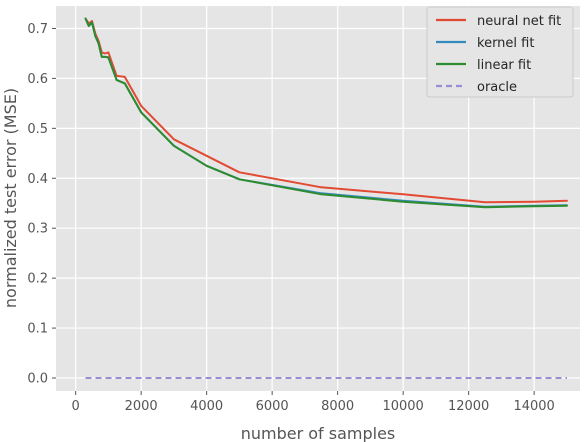 The image size is (586, 442). Describe the element at coordinates (337, 406) in the screenshot. I see `x-tick-label: 8000` at that location.